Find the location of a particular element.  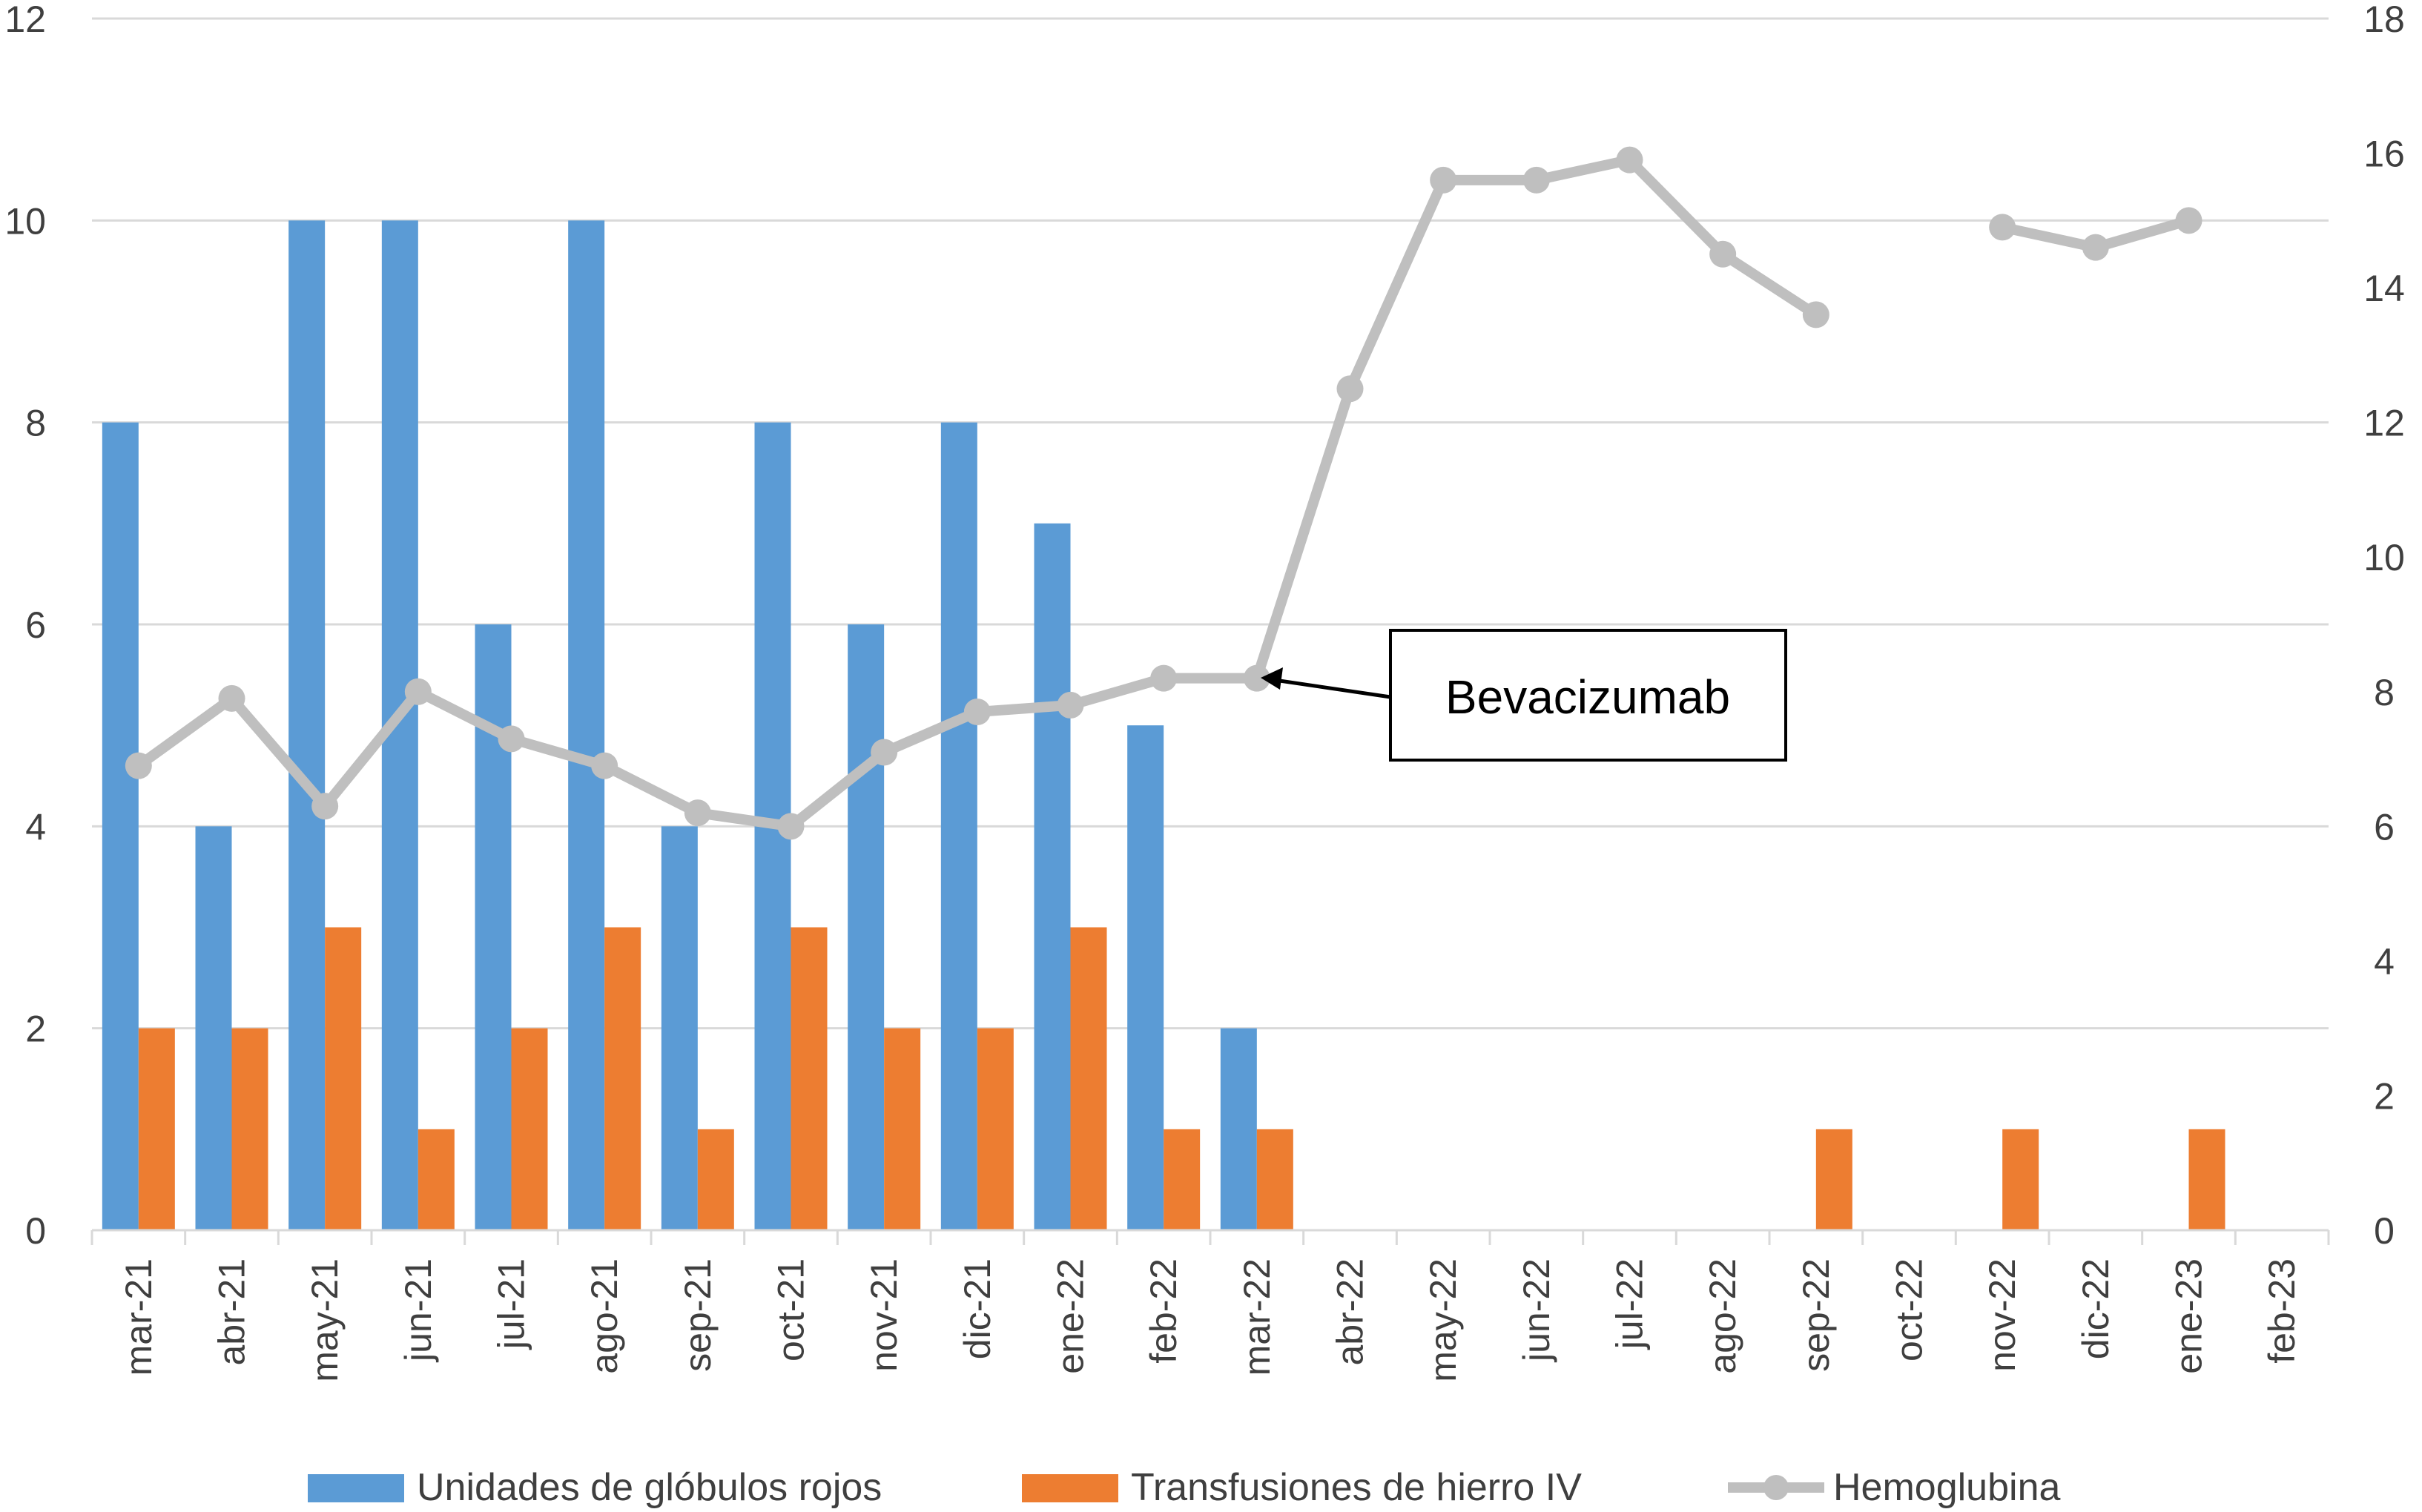

annotation: Bevacizumab is located at coordinates (1524, 695).